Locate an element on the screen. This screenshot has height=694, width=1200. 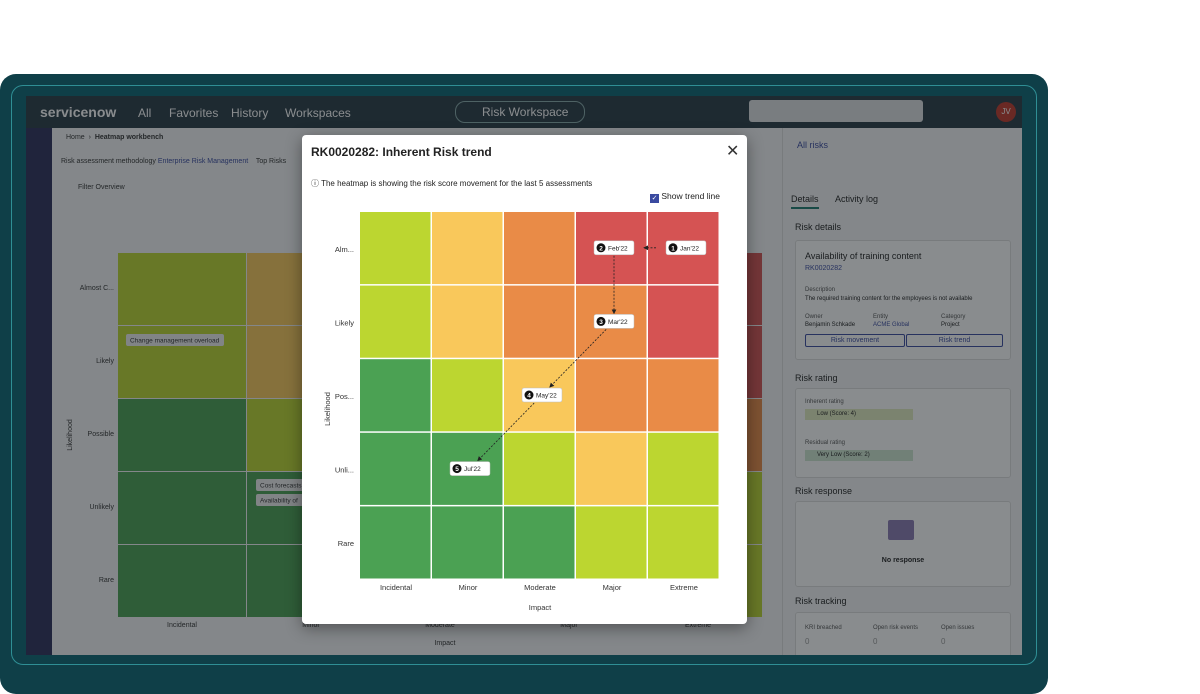
trend-label: Jan'22 is located at coordinates (689, 248).